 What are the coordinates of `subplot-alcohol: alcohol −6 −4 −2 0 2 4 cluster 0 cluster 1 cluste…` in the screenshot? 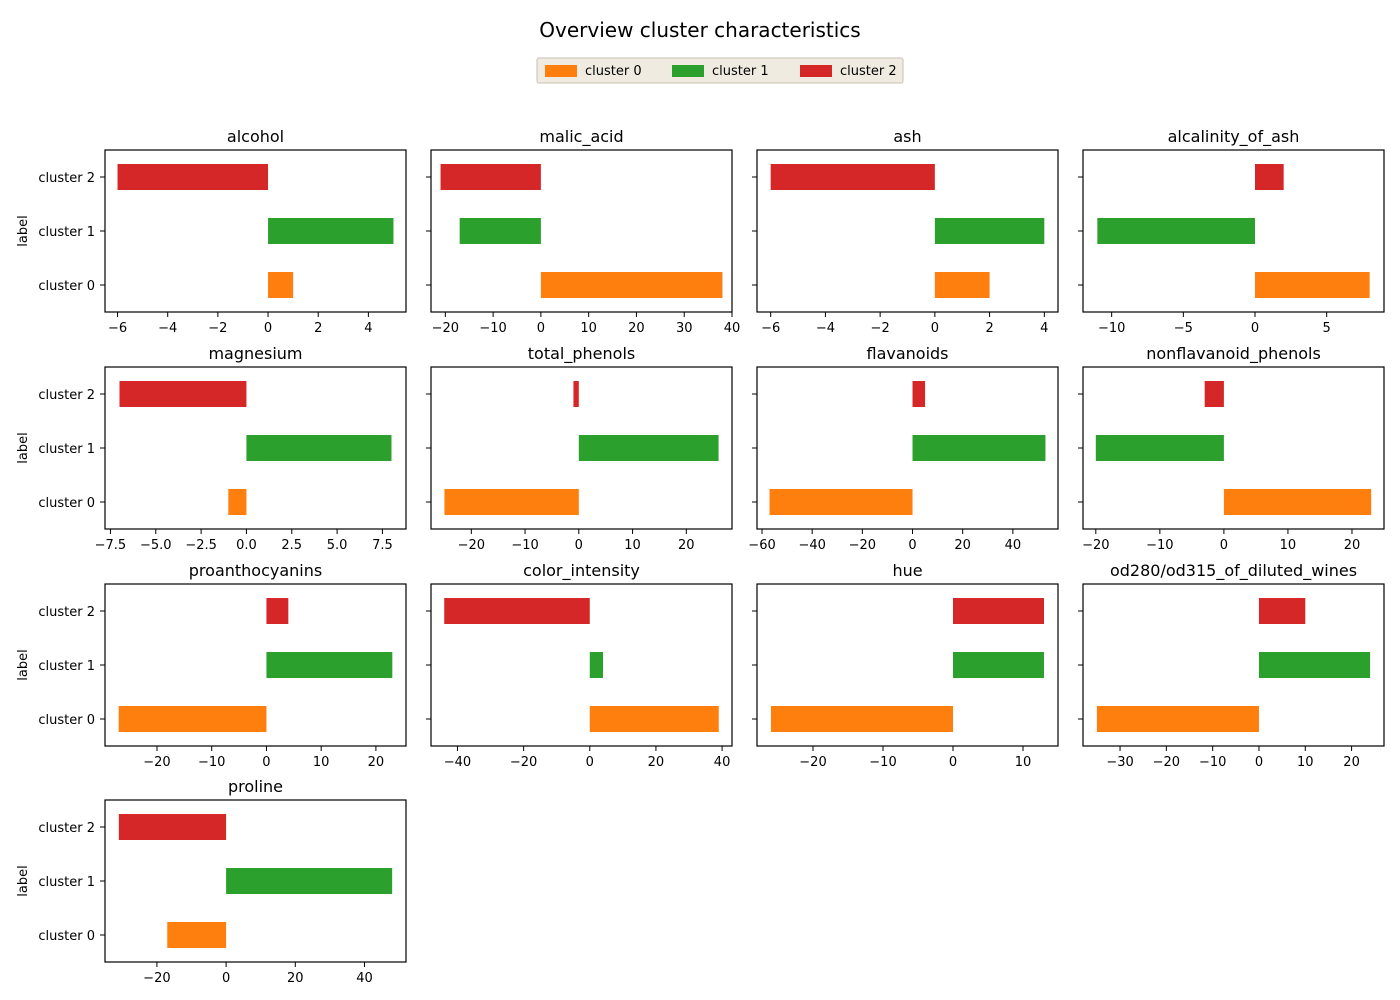 It's located at (211, 231).